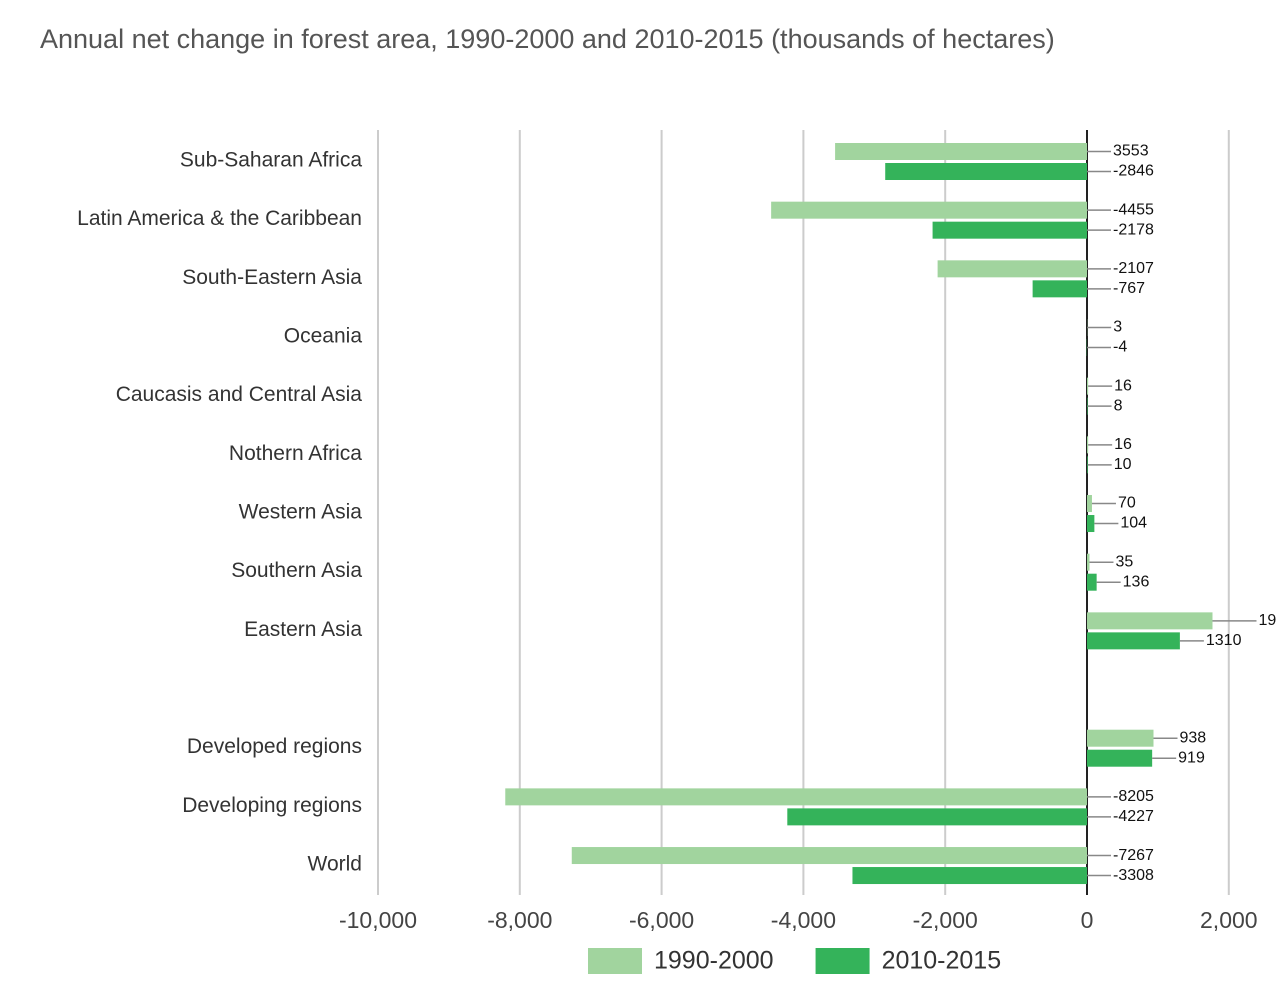  Describe the element at coordinates (1131, 151) in the screenshot. I see `data-label: 3553` at that location.